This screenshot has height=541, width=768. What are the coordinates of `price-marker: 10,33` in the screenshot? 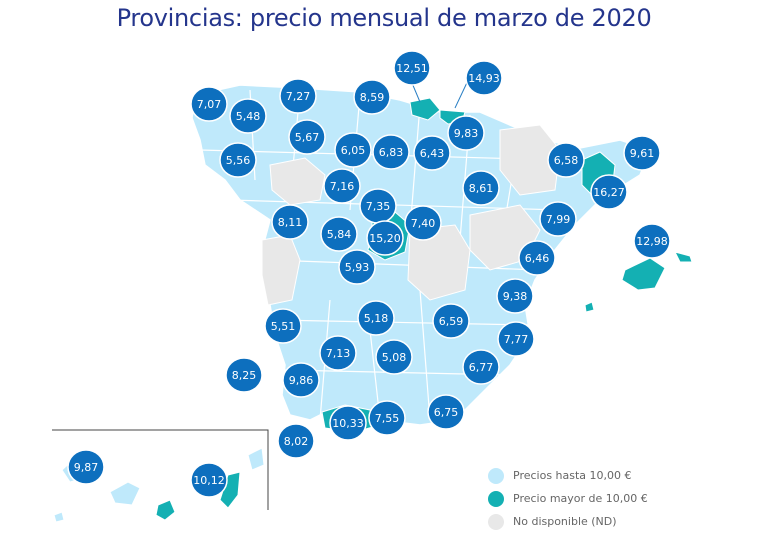 It's located at (348, 423).